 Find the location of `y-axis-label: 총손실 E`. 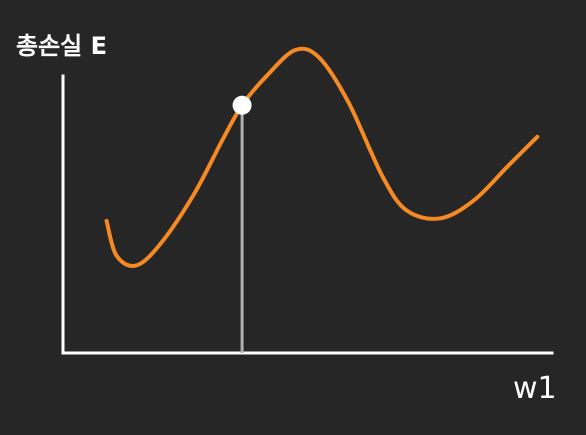

y-axis-label: 총손실 E is located at coordinates (61, 46).